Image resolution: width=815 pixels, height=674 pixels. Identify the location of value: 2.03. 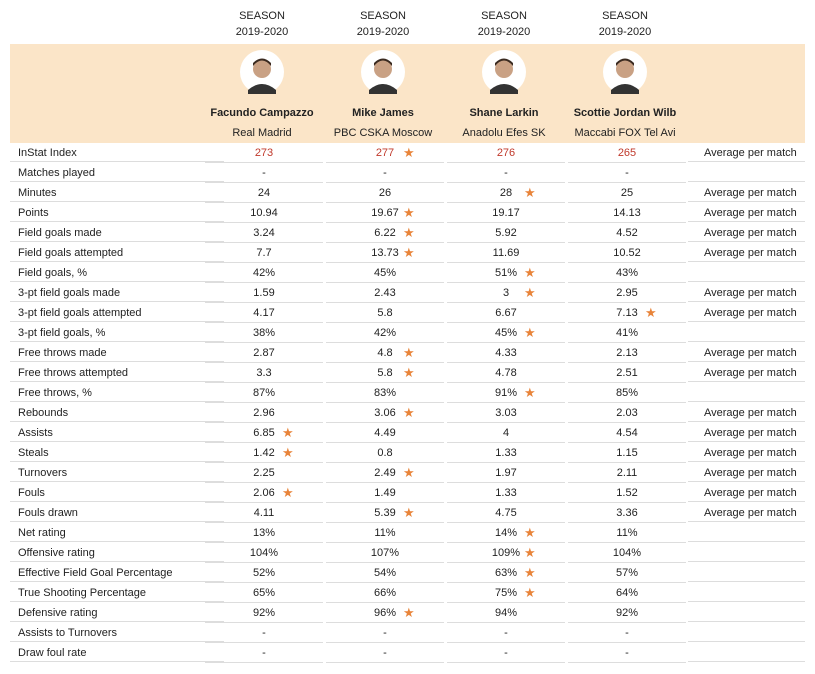
(627, 413).